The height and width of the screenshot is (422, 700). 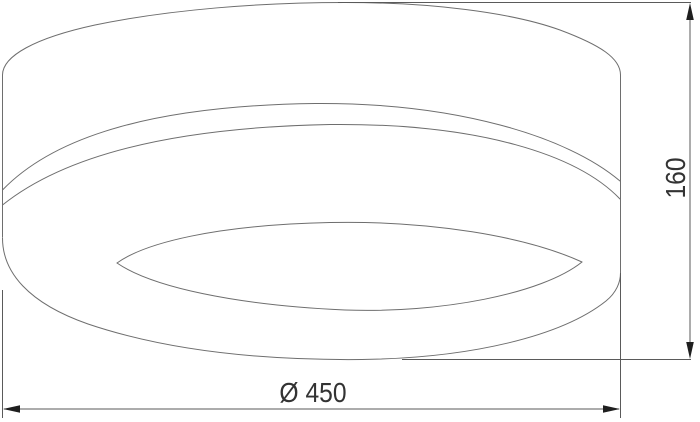 I want to click on height-arrow-up-icon, so click(x=690, y=11).